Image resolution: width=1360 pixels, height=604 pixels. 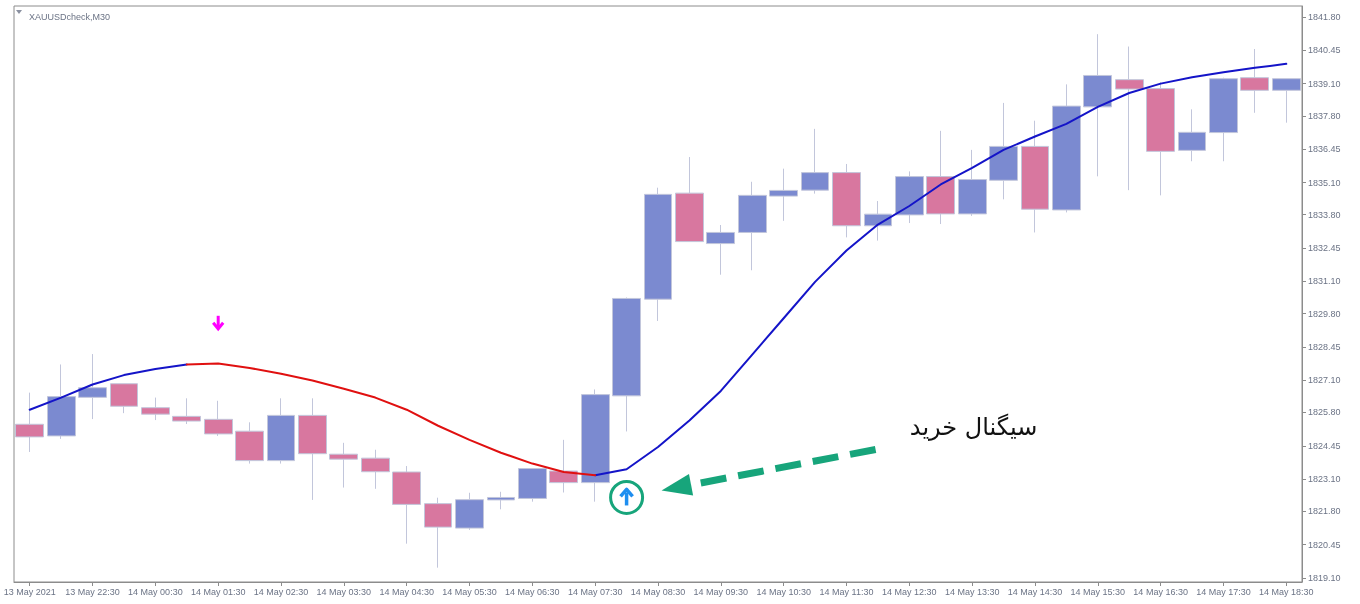 What do you see at coordinates (1324, 346) in the screenshot?
I see `y-tick-label: 1828.45` at bounding box center [1324, 346].